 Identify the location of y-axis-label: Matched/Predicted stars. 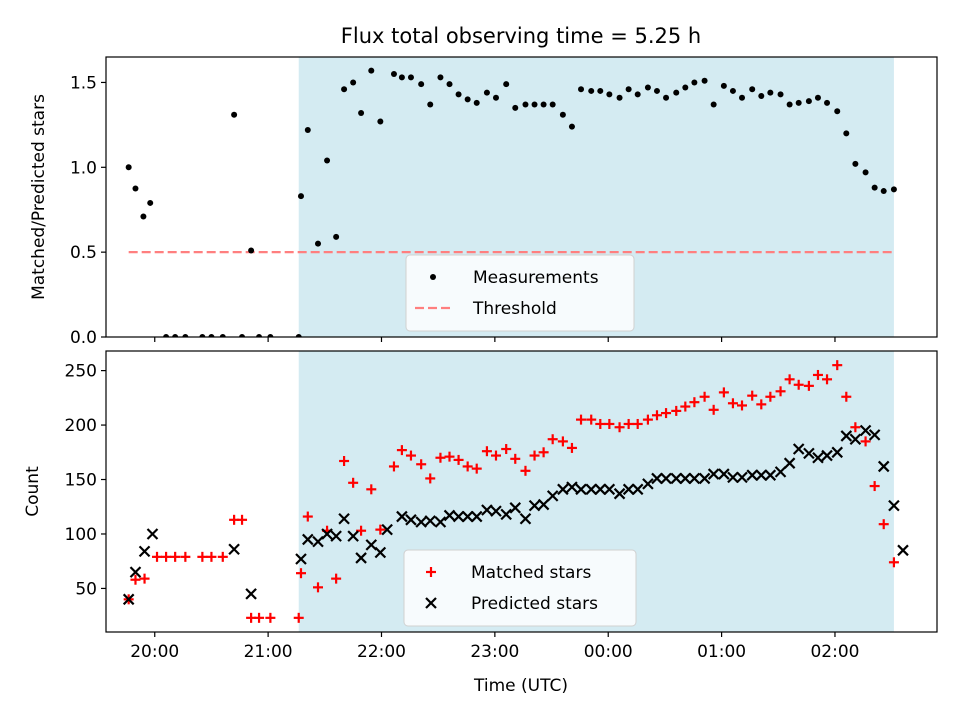
(39, 197).